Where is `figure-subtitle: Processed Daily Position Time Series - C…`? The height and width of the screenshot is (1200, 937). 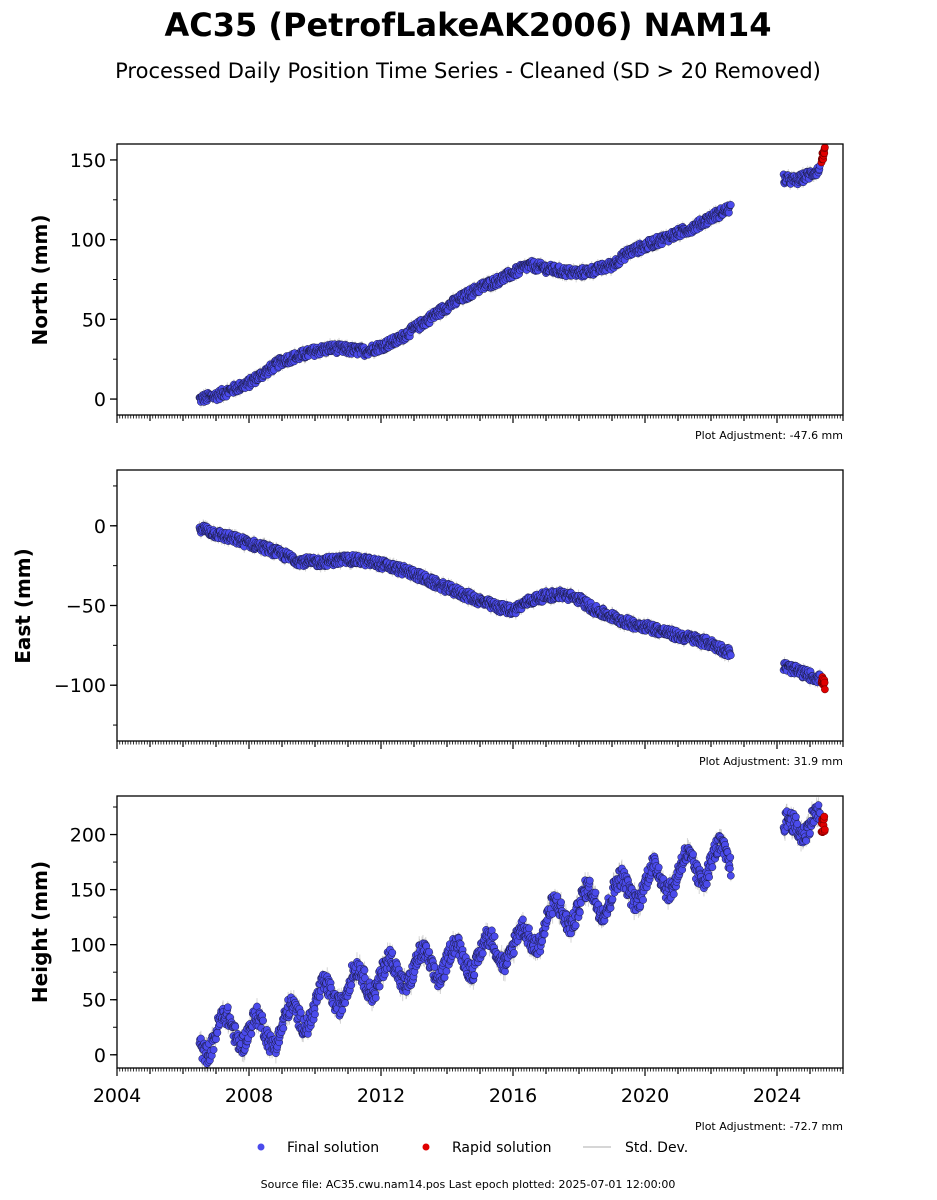 figure-subtitle: Processed Daily Position Time Series - C… is located at coordinates (468, 71).